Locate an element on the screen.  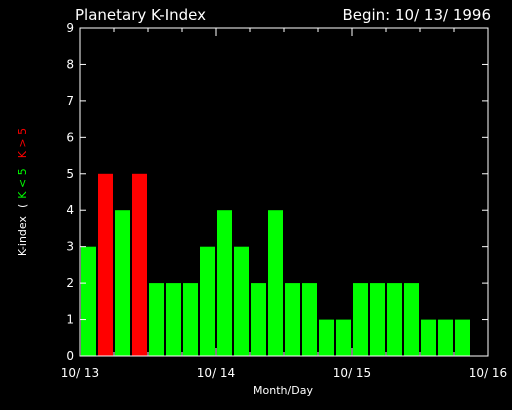
x-tick-label-3: 10/ 16 is located at coordinates (488, 373).